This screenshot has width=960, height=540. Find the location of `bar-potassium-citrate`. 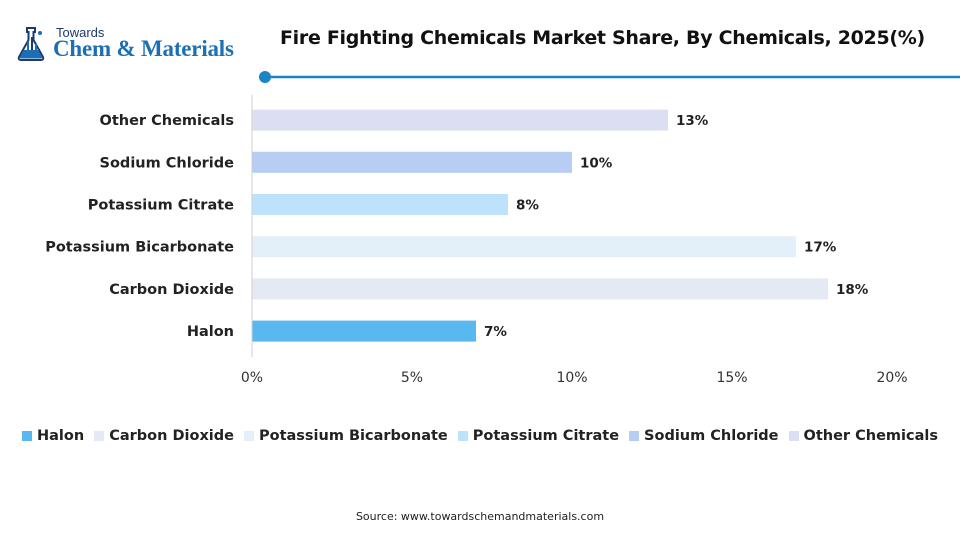

bar-potassium-citrate is located at coordinates (380, 204).